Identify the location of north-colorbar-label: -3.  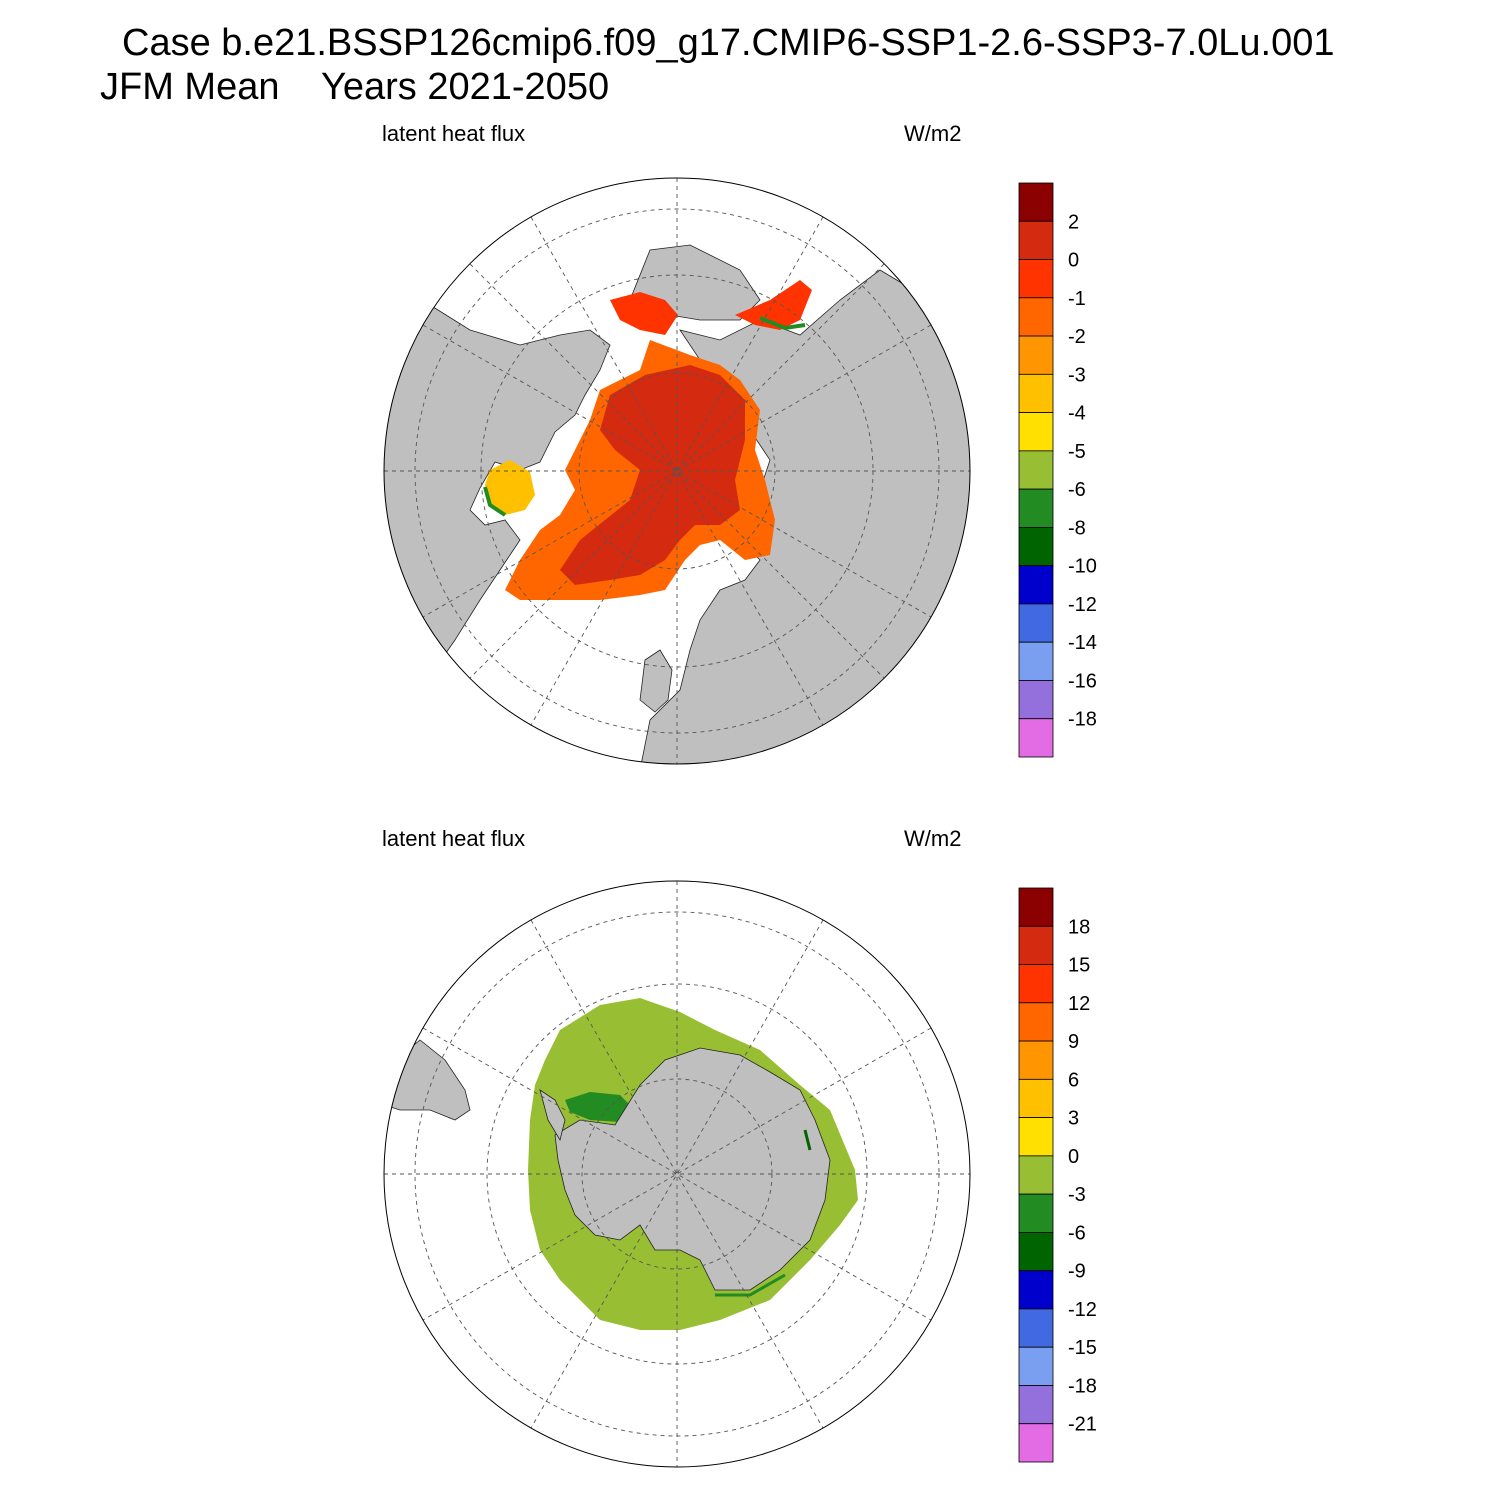
(1077, 375).